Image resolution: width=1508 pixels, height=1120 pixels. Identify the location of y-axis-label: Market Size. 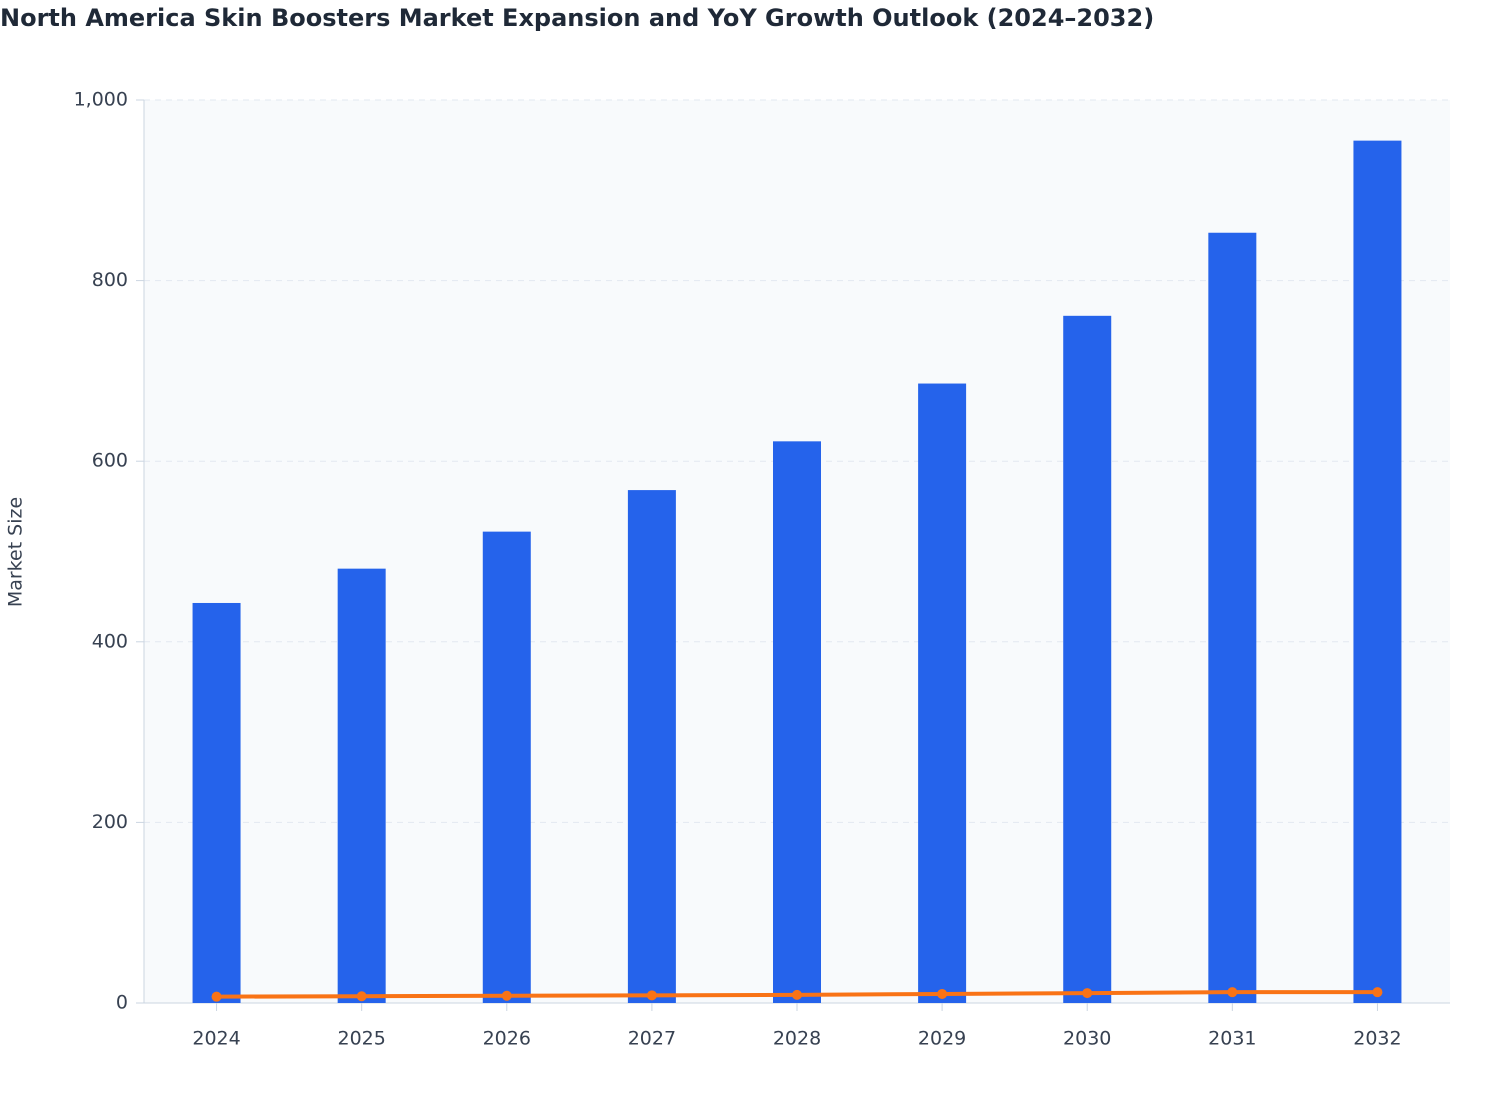
(16, 552).